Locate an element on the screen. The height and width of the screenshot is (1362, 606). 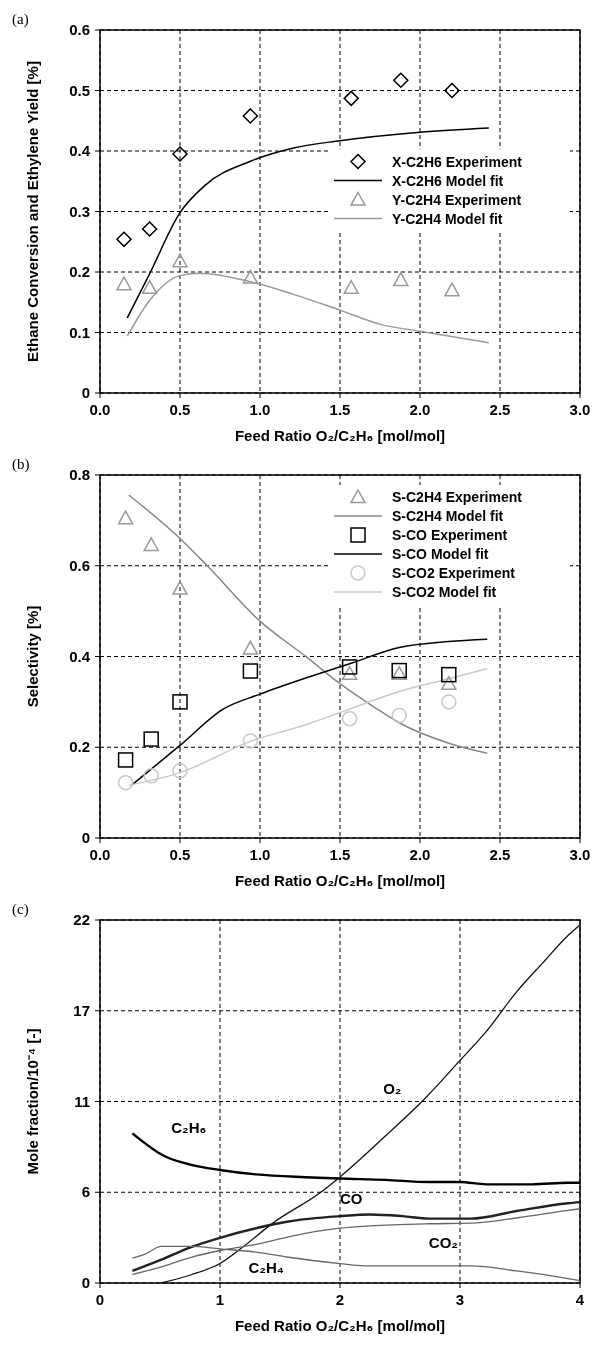
series-label: O₂ is located at coordinates (392, 1089).